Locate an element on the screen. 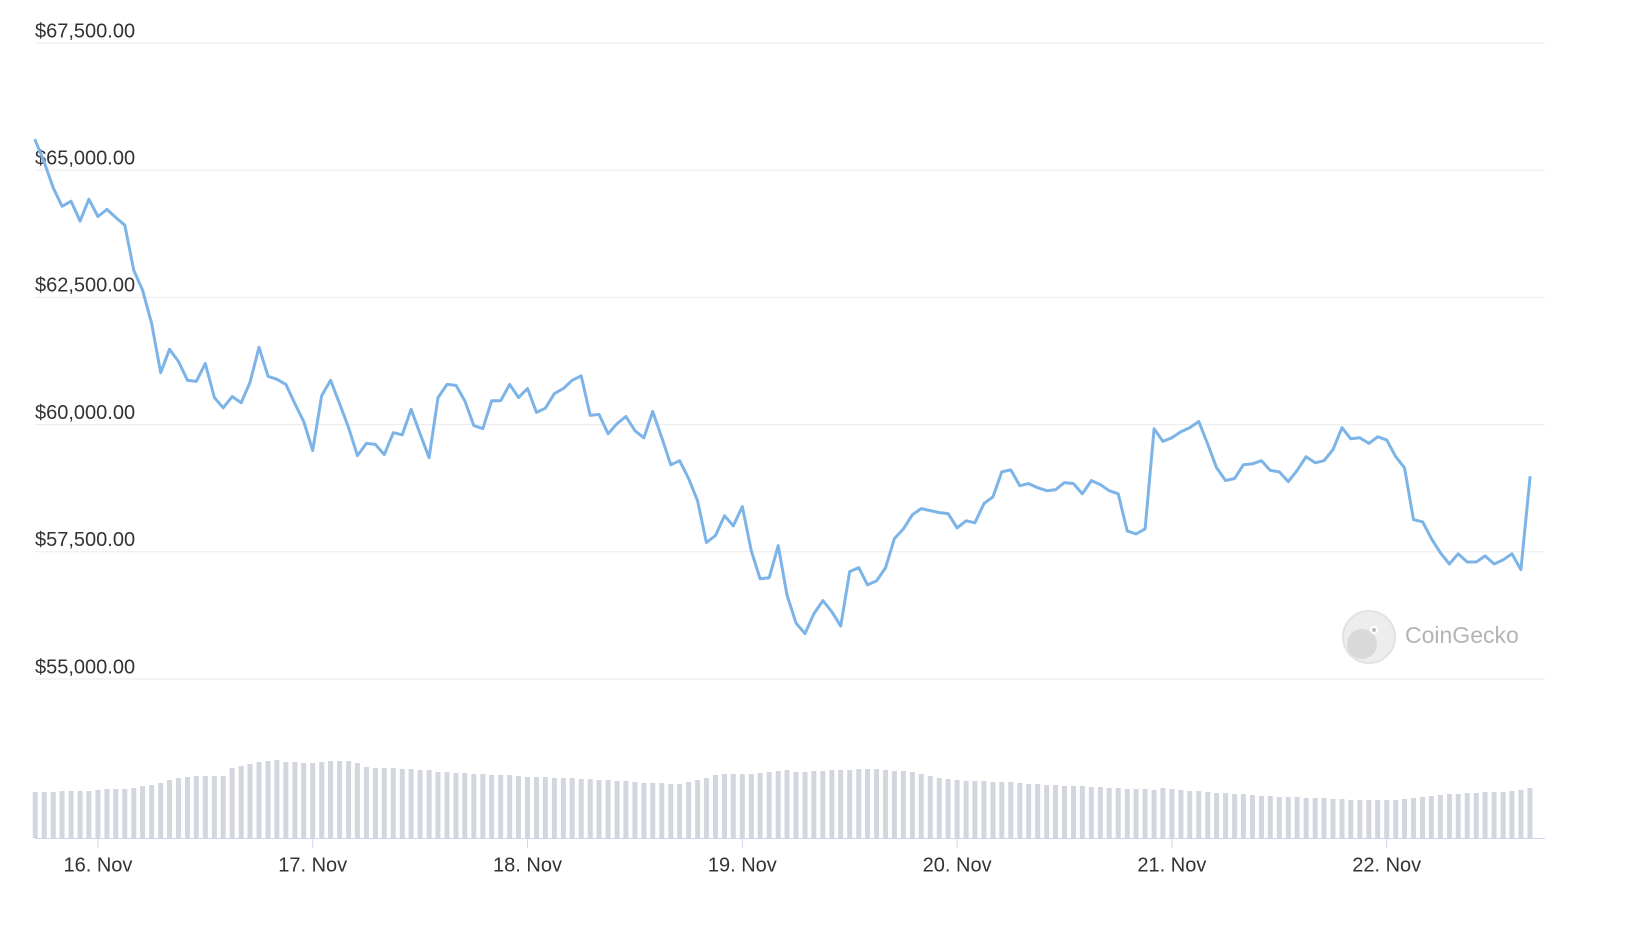 Image resolution: width=1632 pixels, height=939 pixels. x-tick-label: 21. Nov is located at coordinates (1171, 865).